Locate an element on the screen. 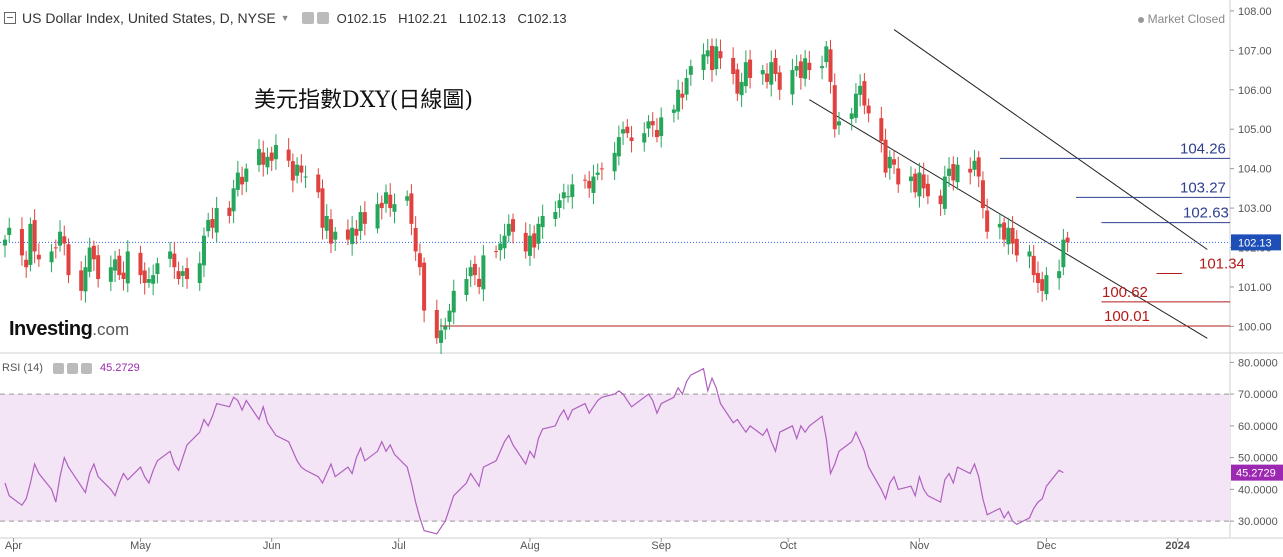 The width and height of the screenshot is (1283, 557). open-value: O102.15 is located at coordinates (361, 18).